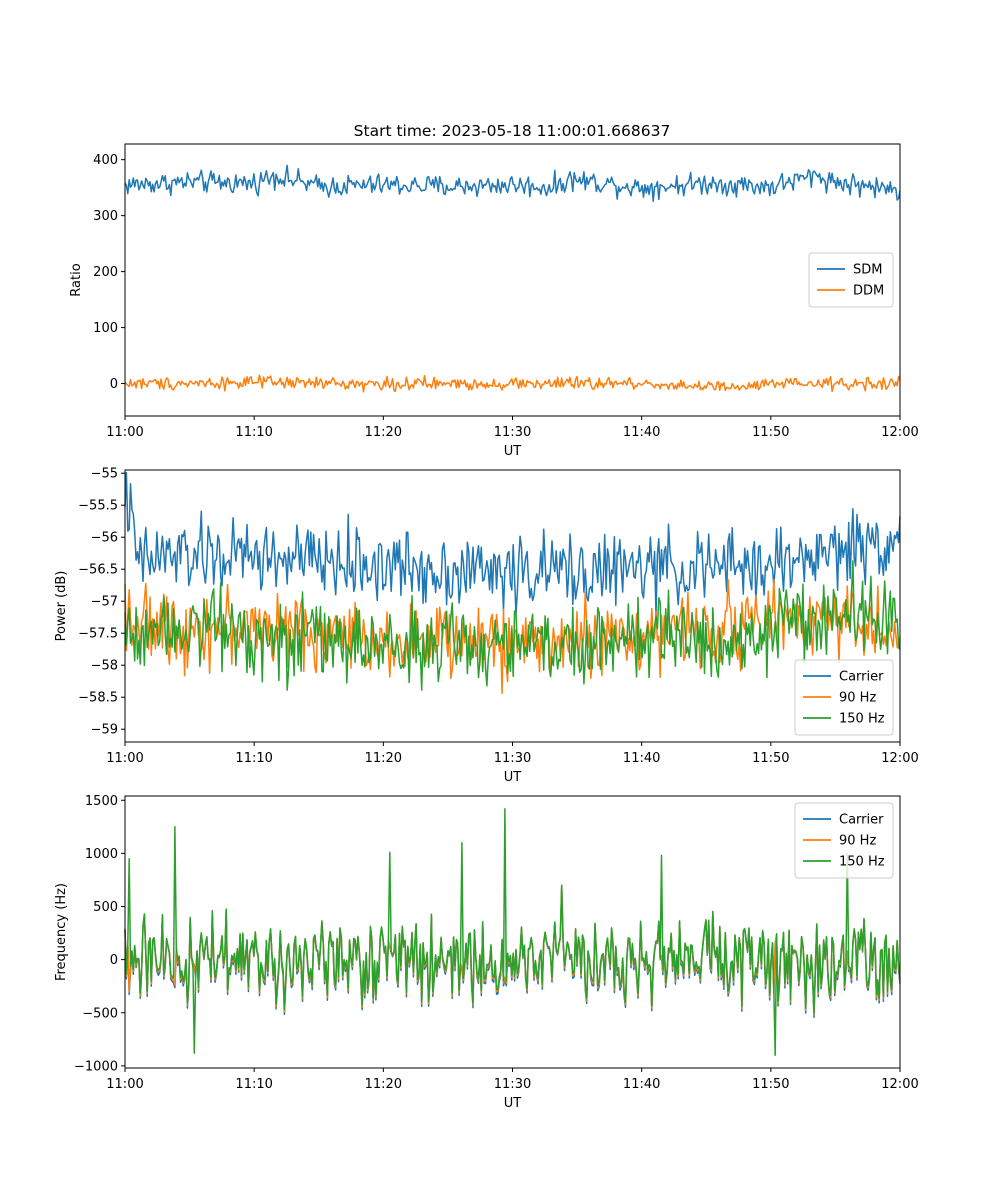  Describe the element at coordinates (61, 606) in the screenshot. I see `y-axis-label: Power (dB)` at that location.